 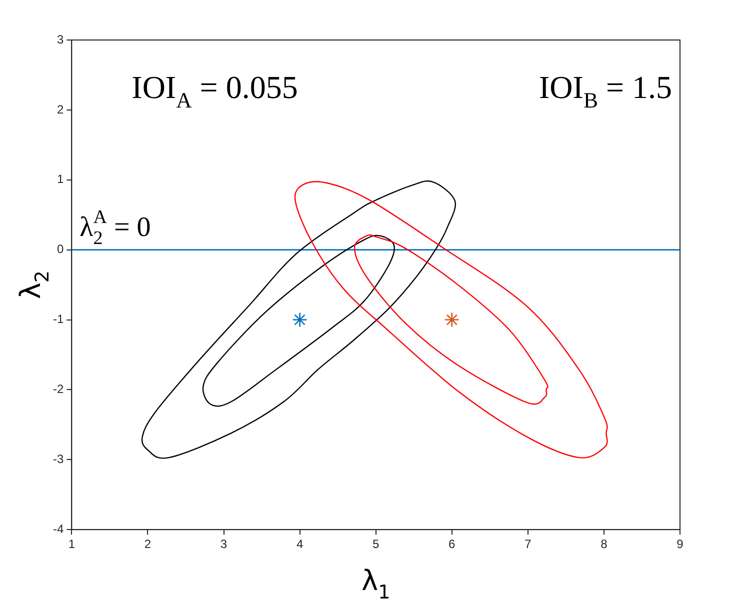 I want to click on y-tick-label: -1, so click(x=58, y=319).